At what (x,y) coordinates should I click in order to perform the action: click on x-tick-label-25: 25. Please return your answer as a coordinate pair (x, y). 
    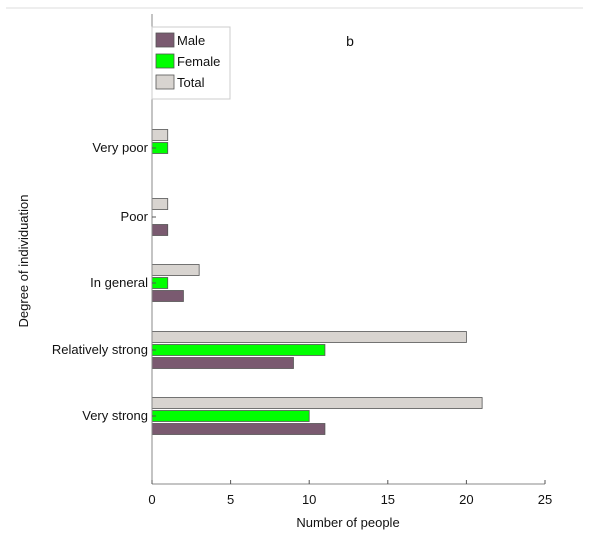
    Looking at the image, I should click on (545, 499).